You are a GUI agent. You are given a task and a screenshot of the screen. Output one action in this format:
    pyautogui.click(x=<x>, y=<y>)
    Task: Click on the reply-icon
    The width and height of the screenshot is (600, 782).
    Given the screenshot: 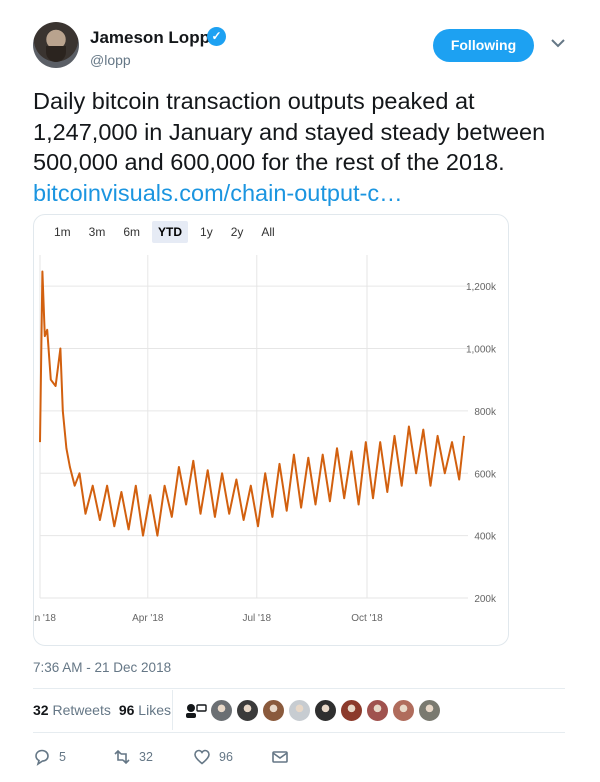 What is the action you would take?
    pyautogui.click(x=42, y=757)
    